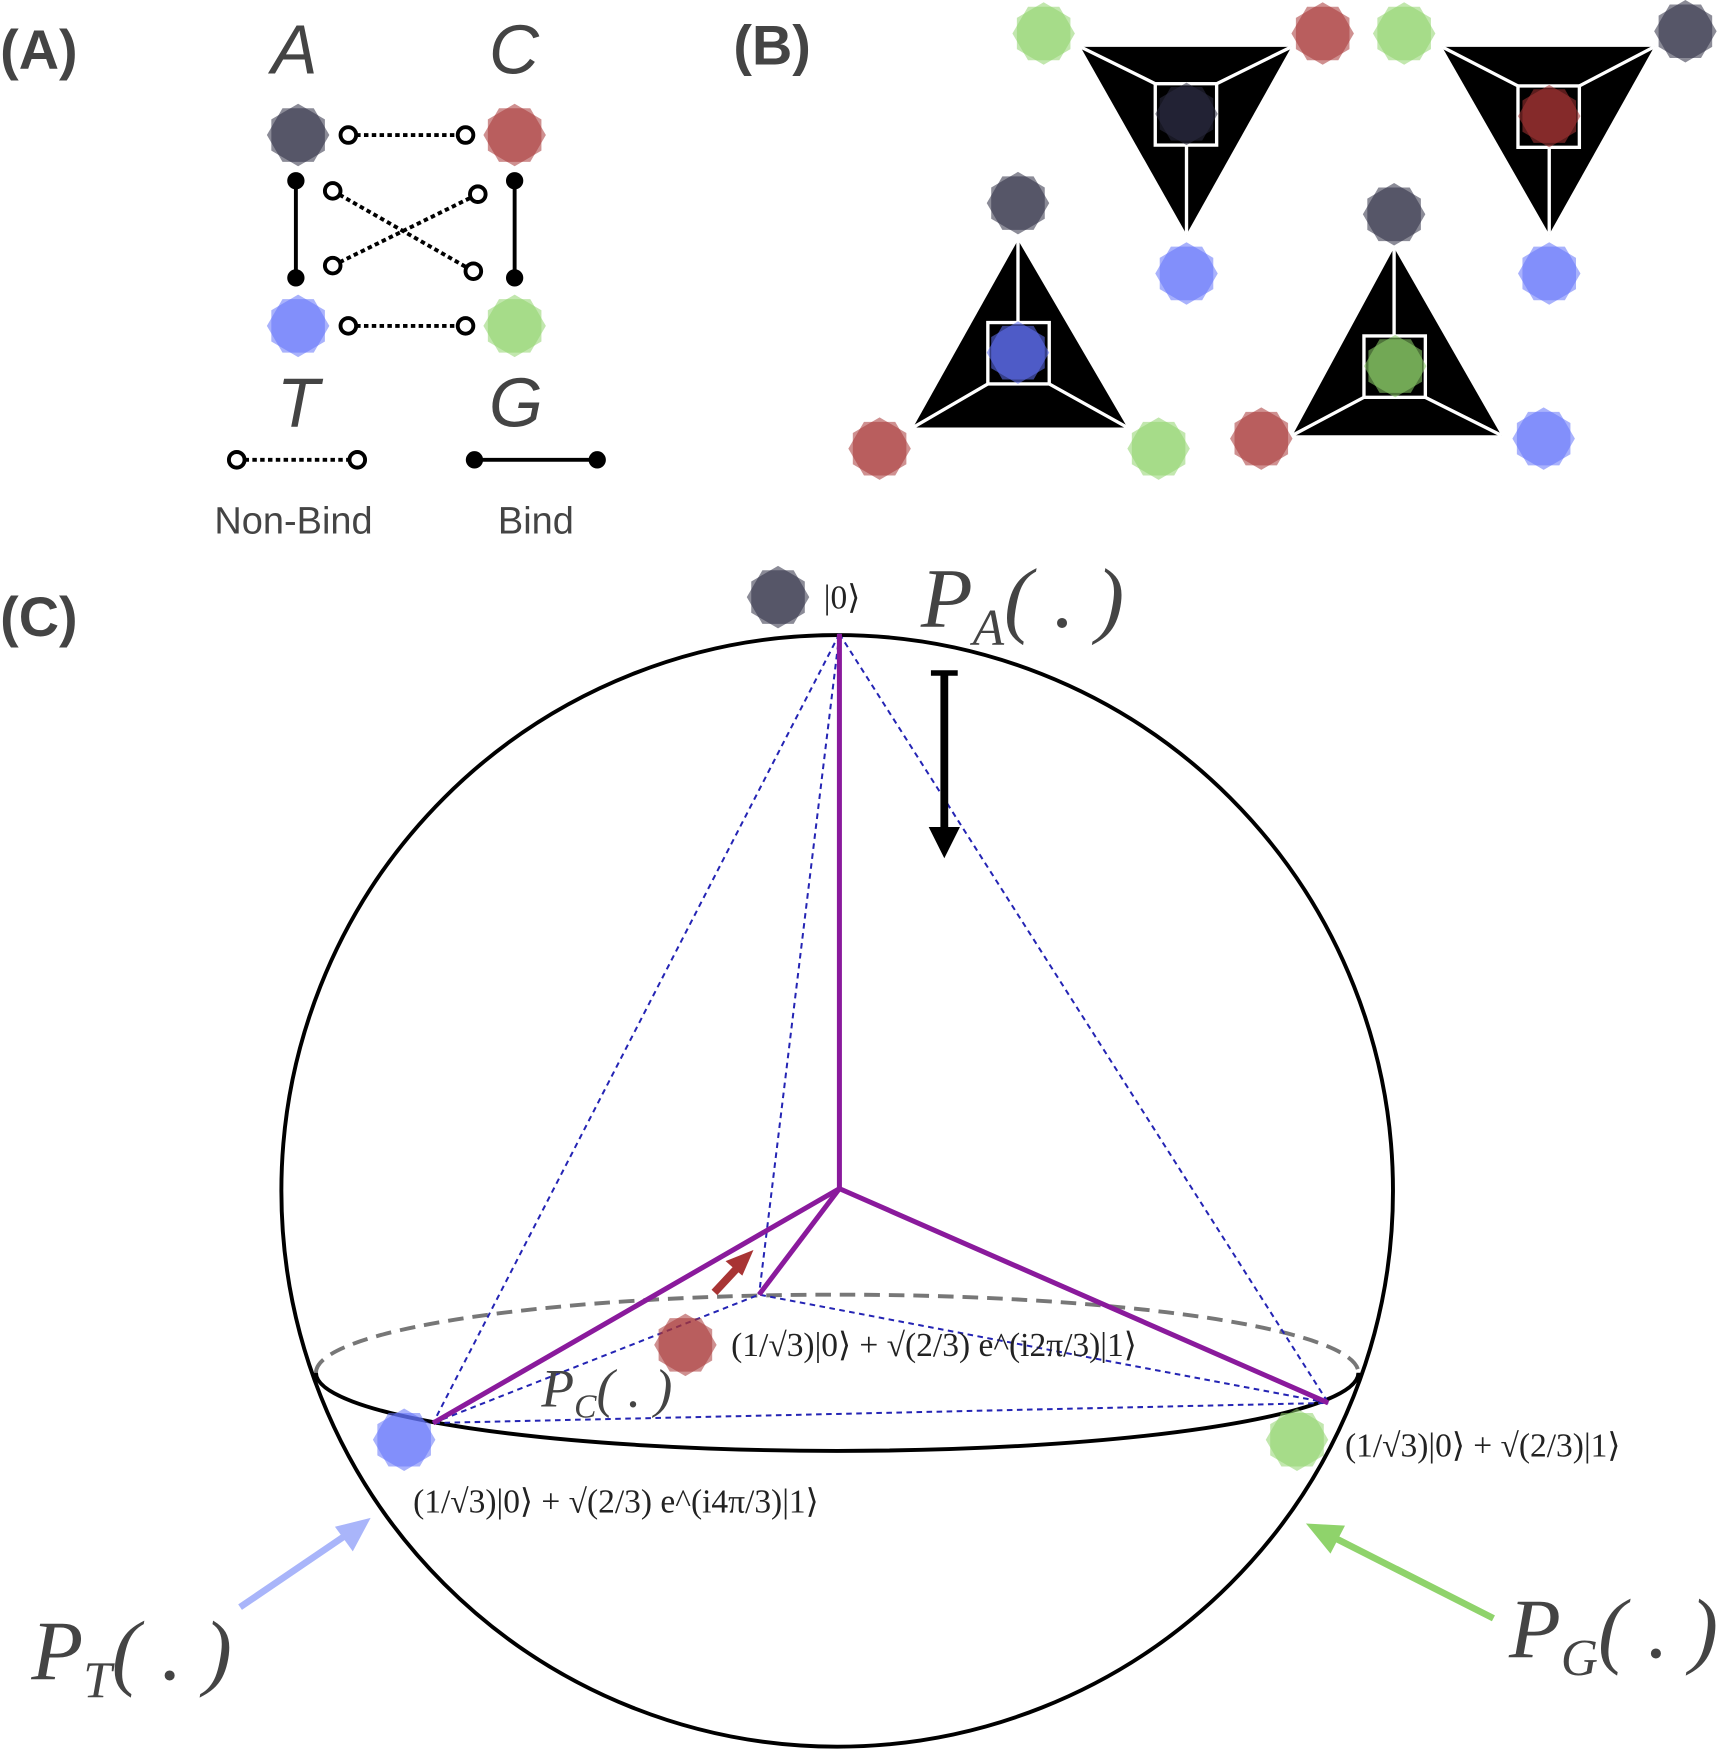  Describe the element at coordinates (778, 597) in the screenshot. I see `state-node-a` at that location.